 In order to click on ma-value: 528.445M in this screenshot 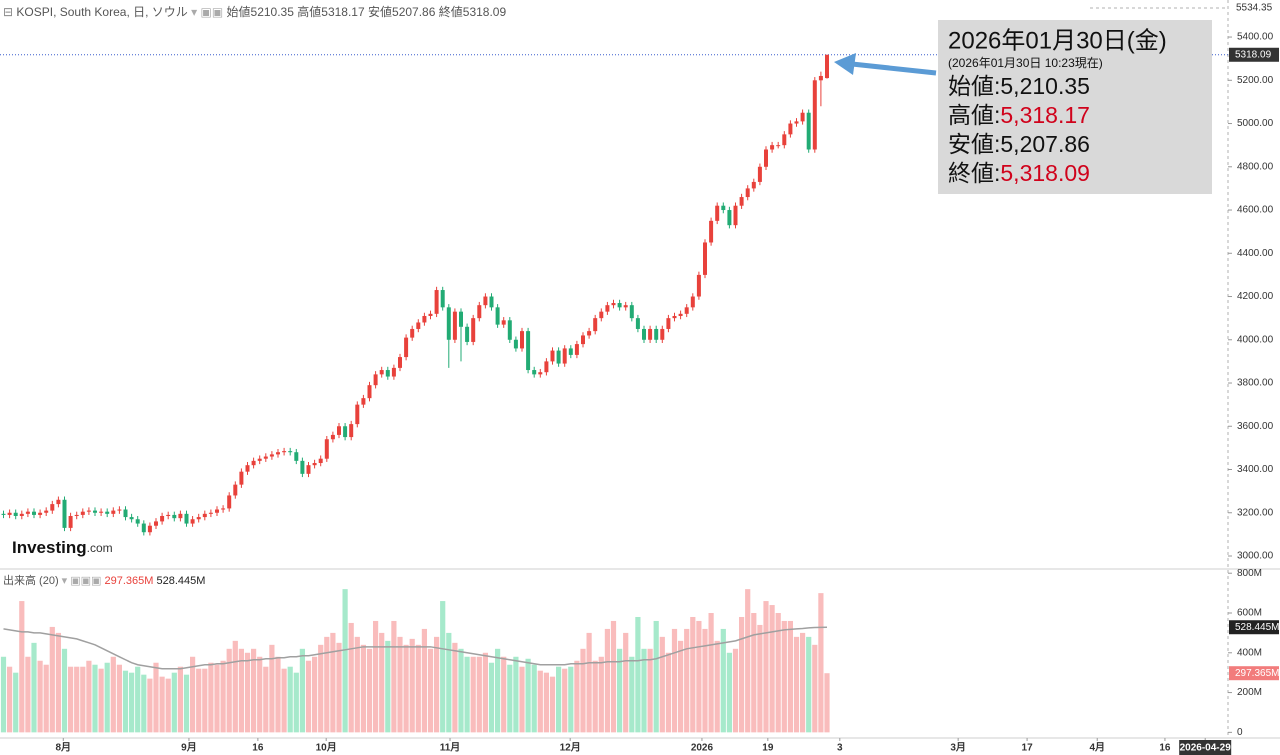, I will do `click(181, 581)`.